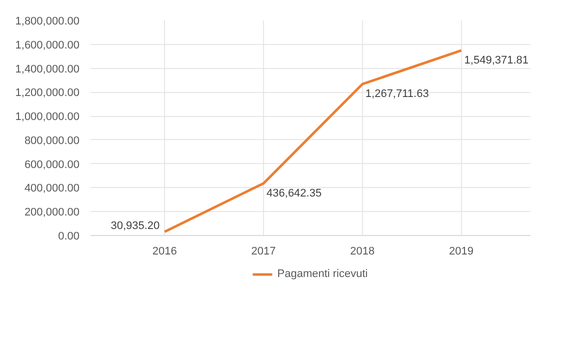  I want to click on x-tick-label: 2017, so click(263, 252).